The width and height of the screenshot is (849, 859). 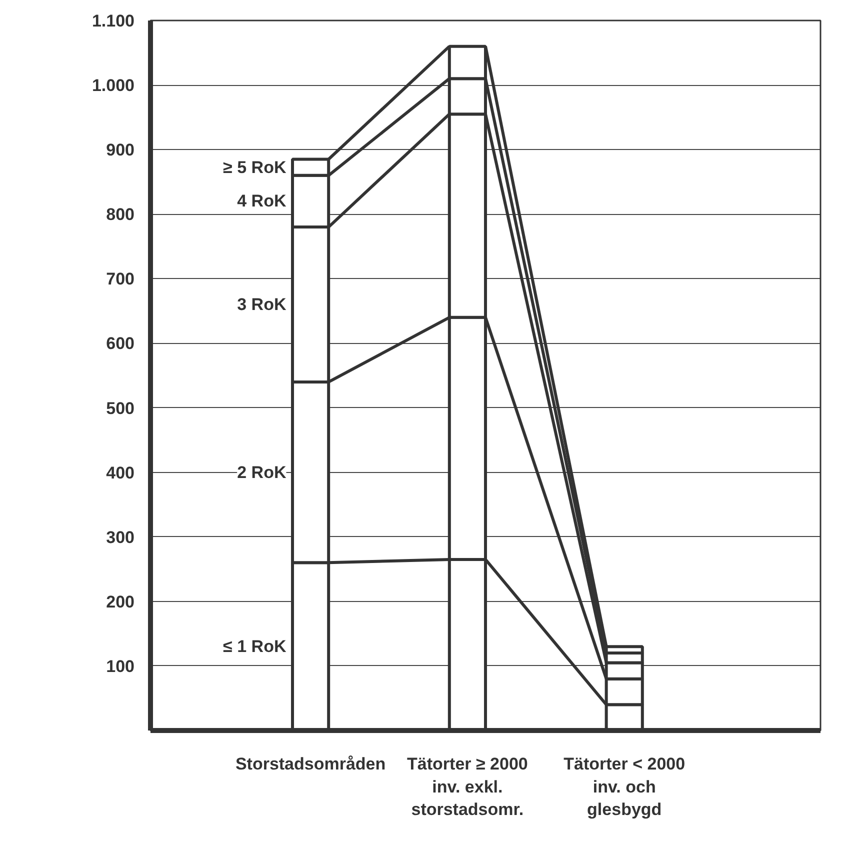 I want to click on x-tick-label: Storstadsområden, so click(x=310, y=764).